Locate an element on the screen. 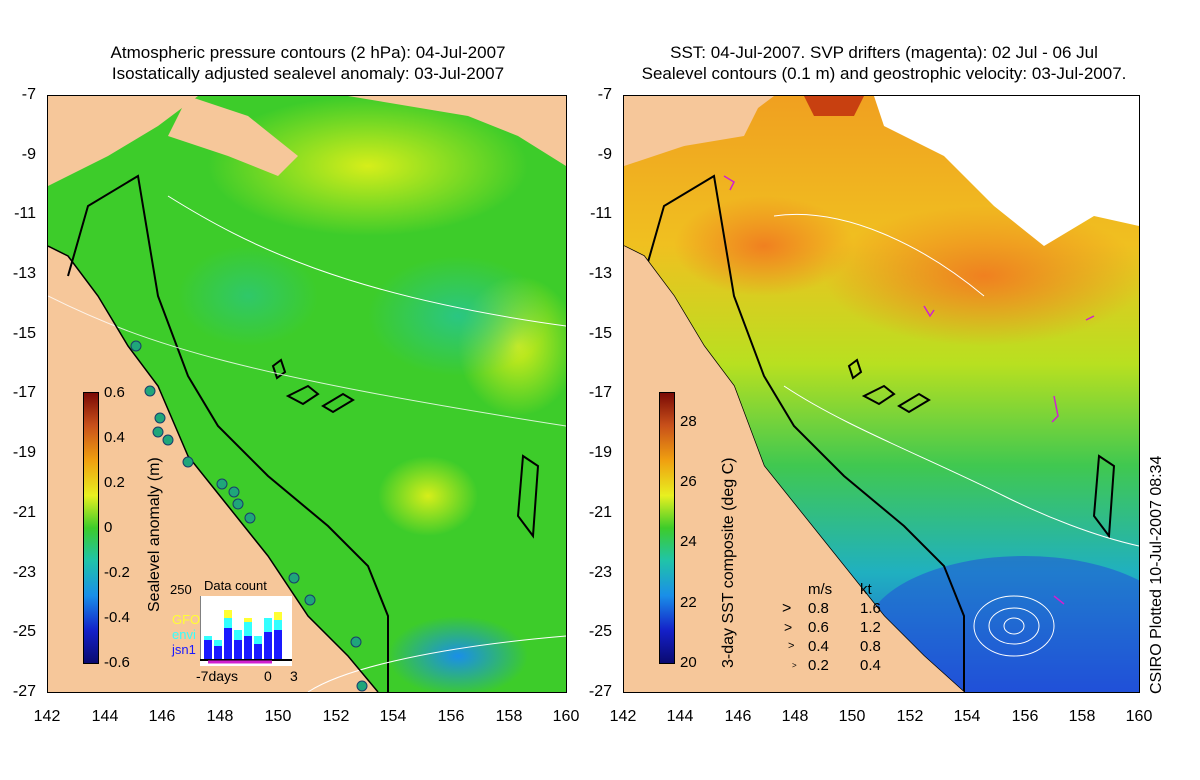  data-count-histogram is located at coordinates (246, 631).